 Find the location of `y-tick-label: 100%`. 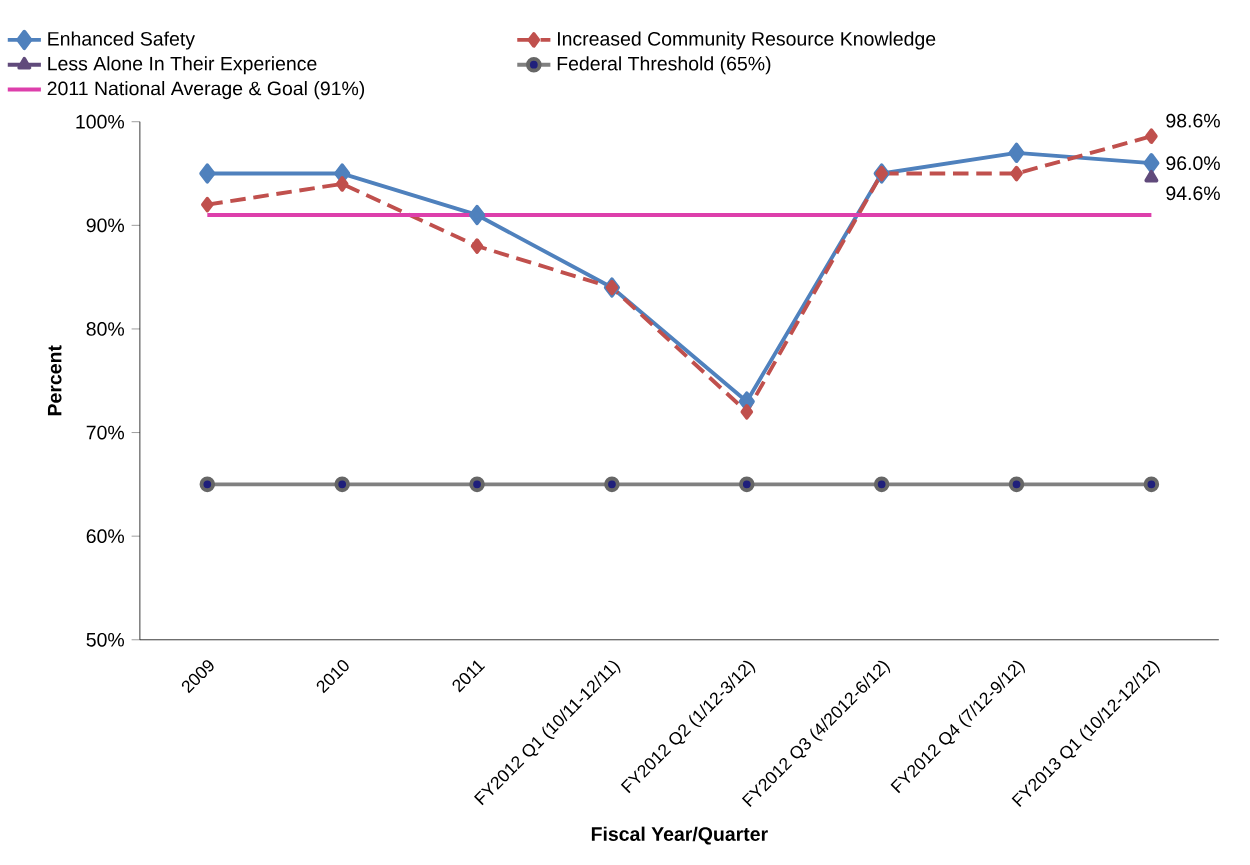

y-tick-label: 100% is located at coordinates (100, 121).